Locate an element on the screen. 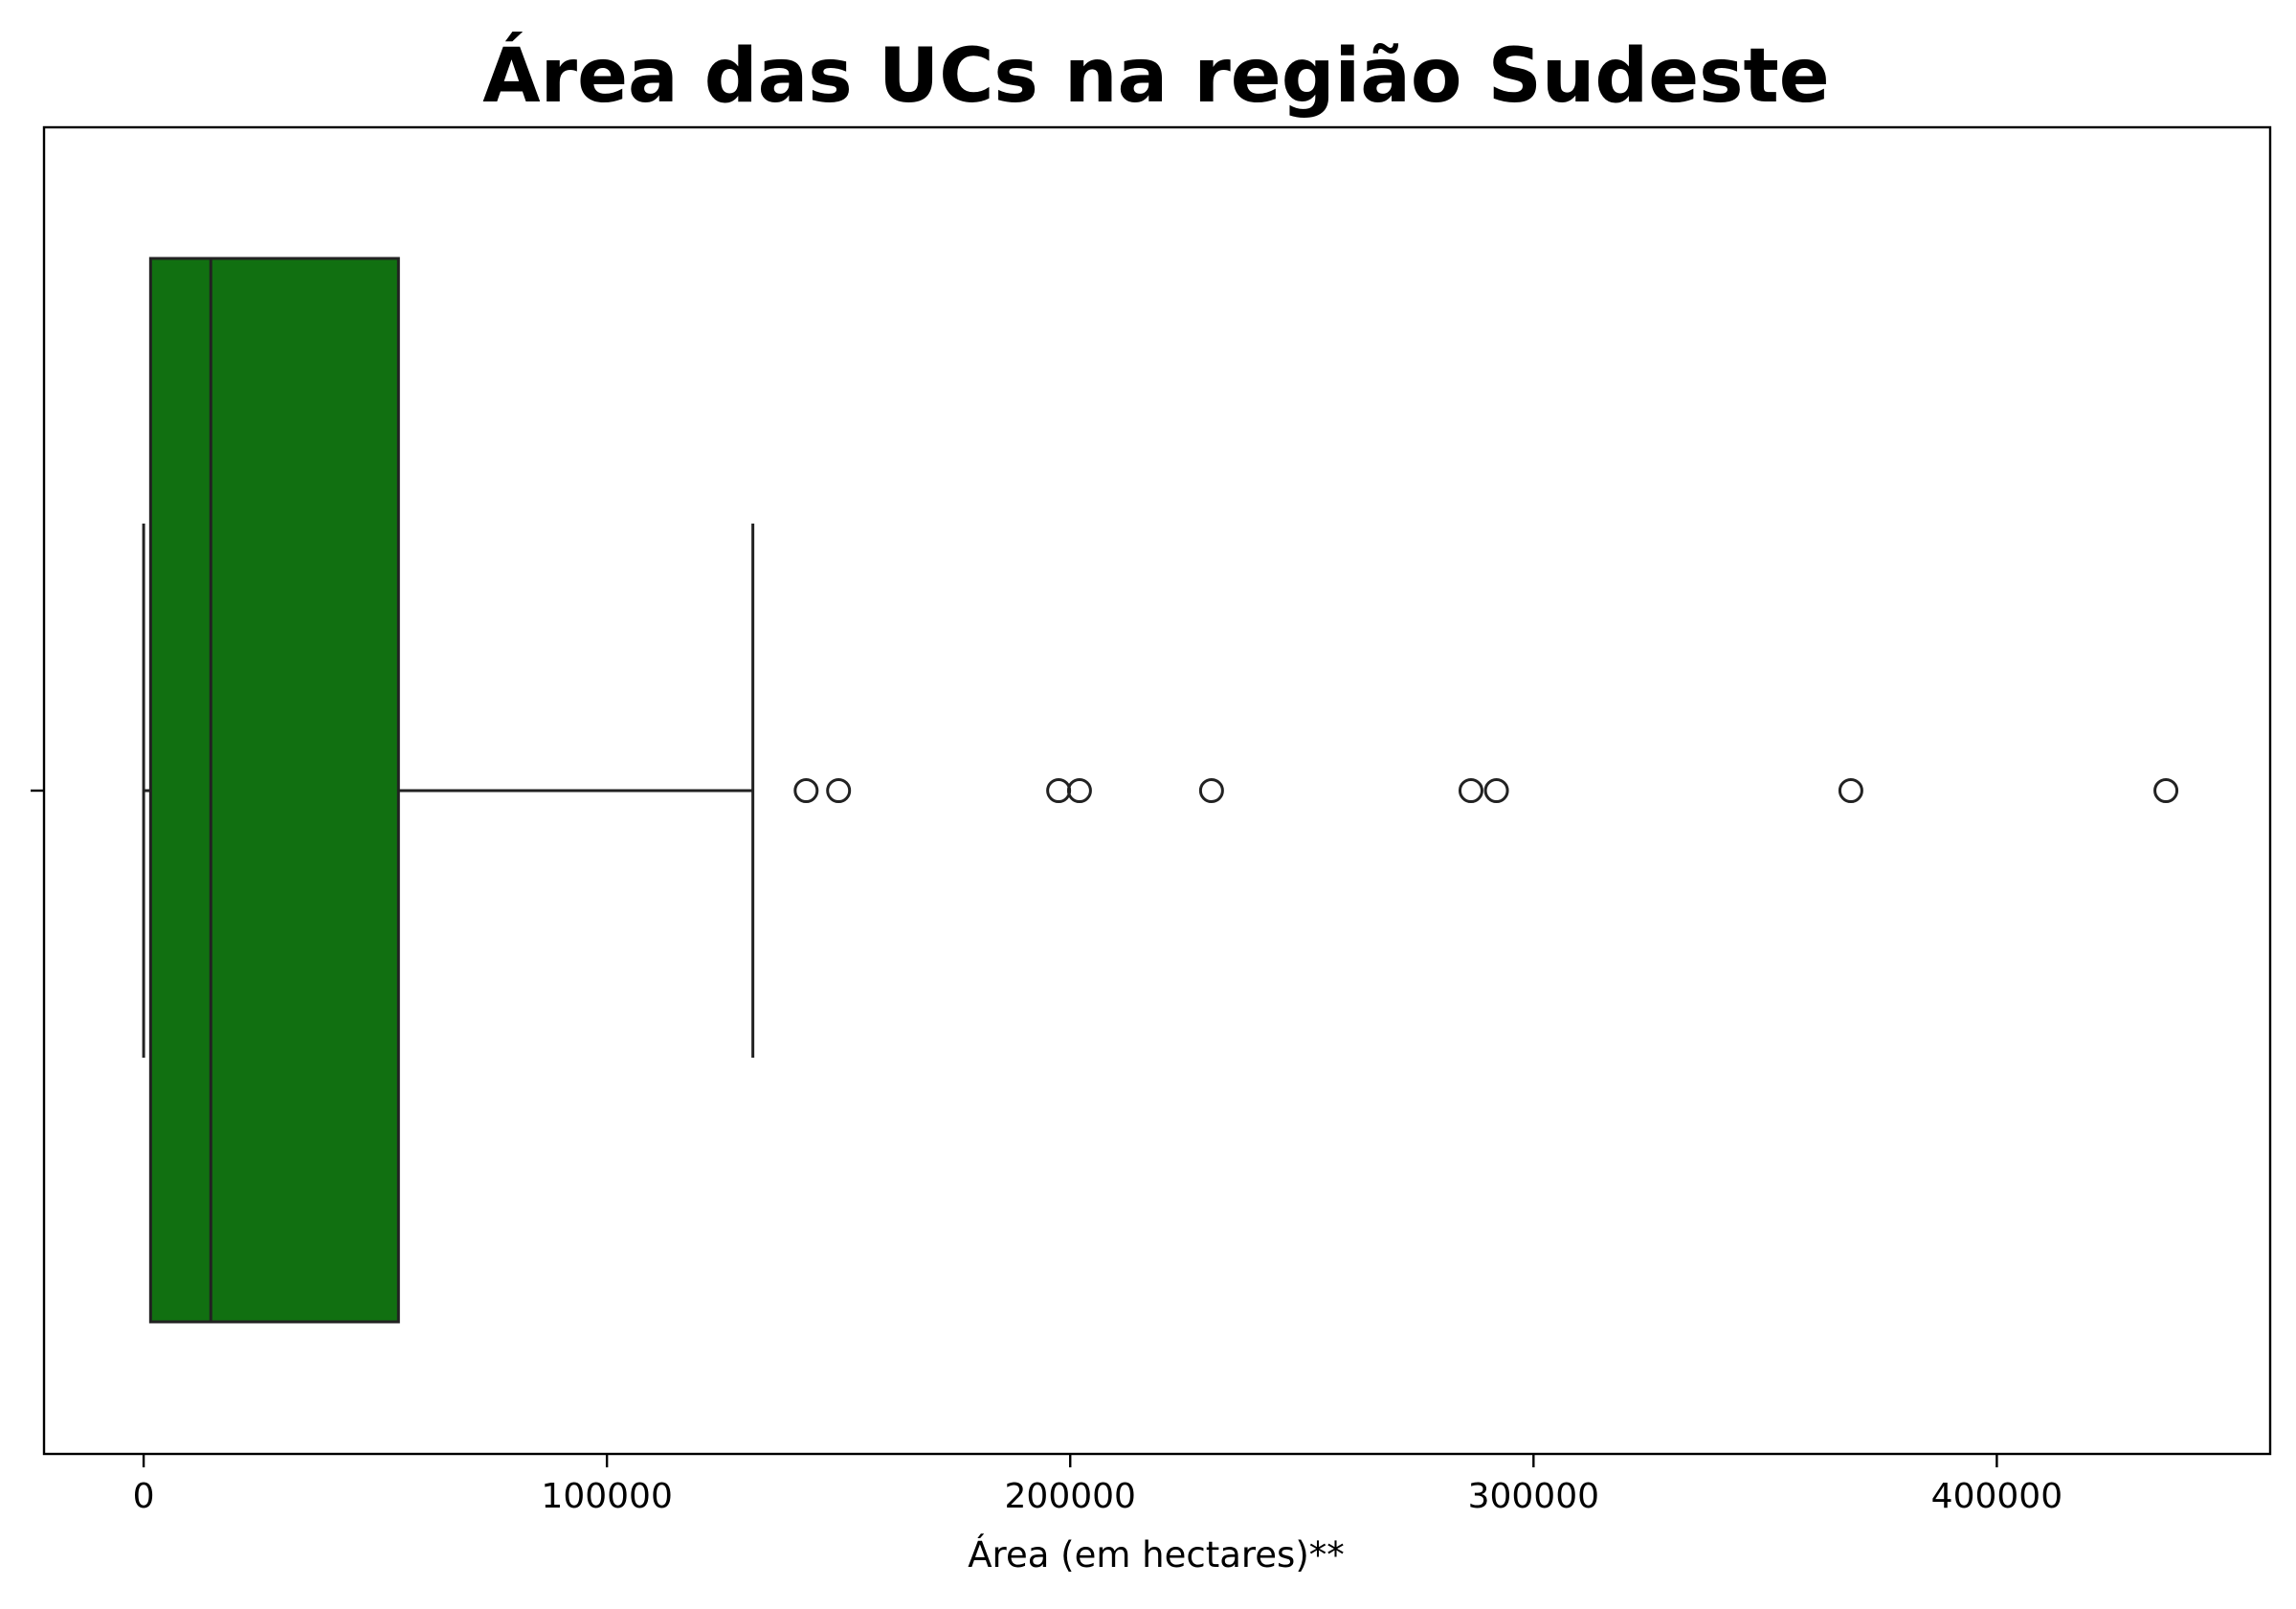 The image size is (2296, 1609). x-tick-label: 200000 is located at coordinates (1070, 1496).